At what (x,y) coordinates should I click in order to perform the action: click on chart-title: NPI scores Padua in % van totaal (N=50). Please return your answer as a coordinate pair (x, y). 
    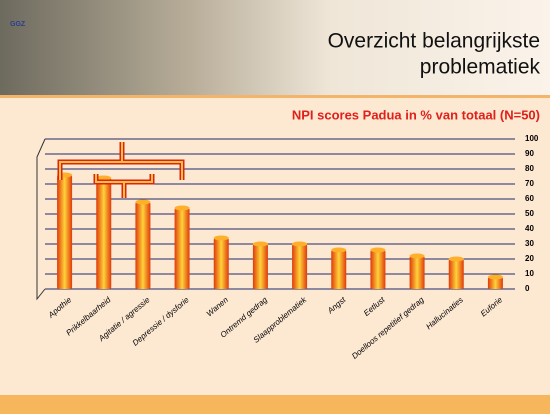
    Looking at the image, I should click on (416, 114).